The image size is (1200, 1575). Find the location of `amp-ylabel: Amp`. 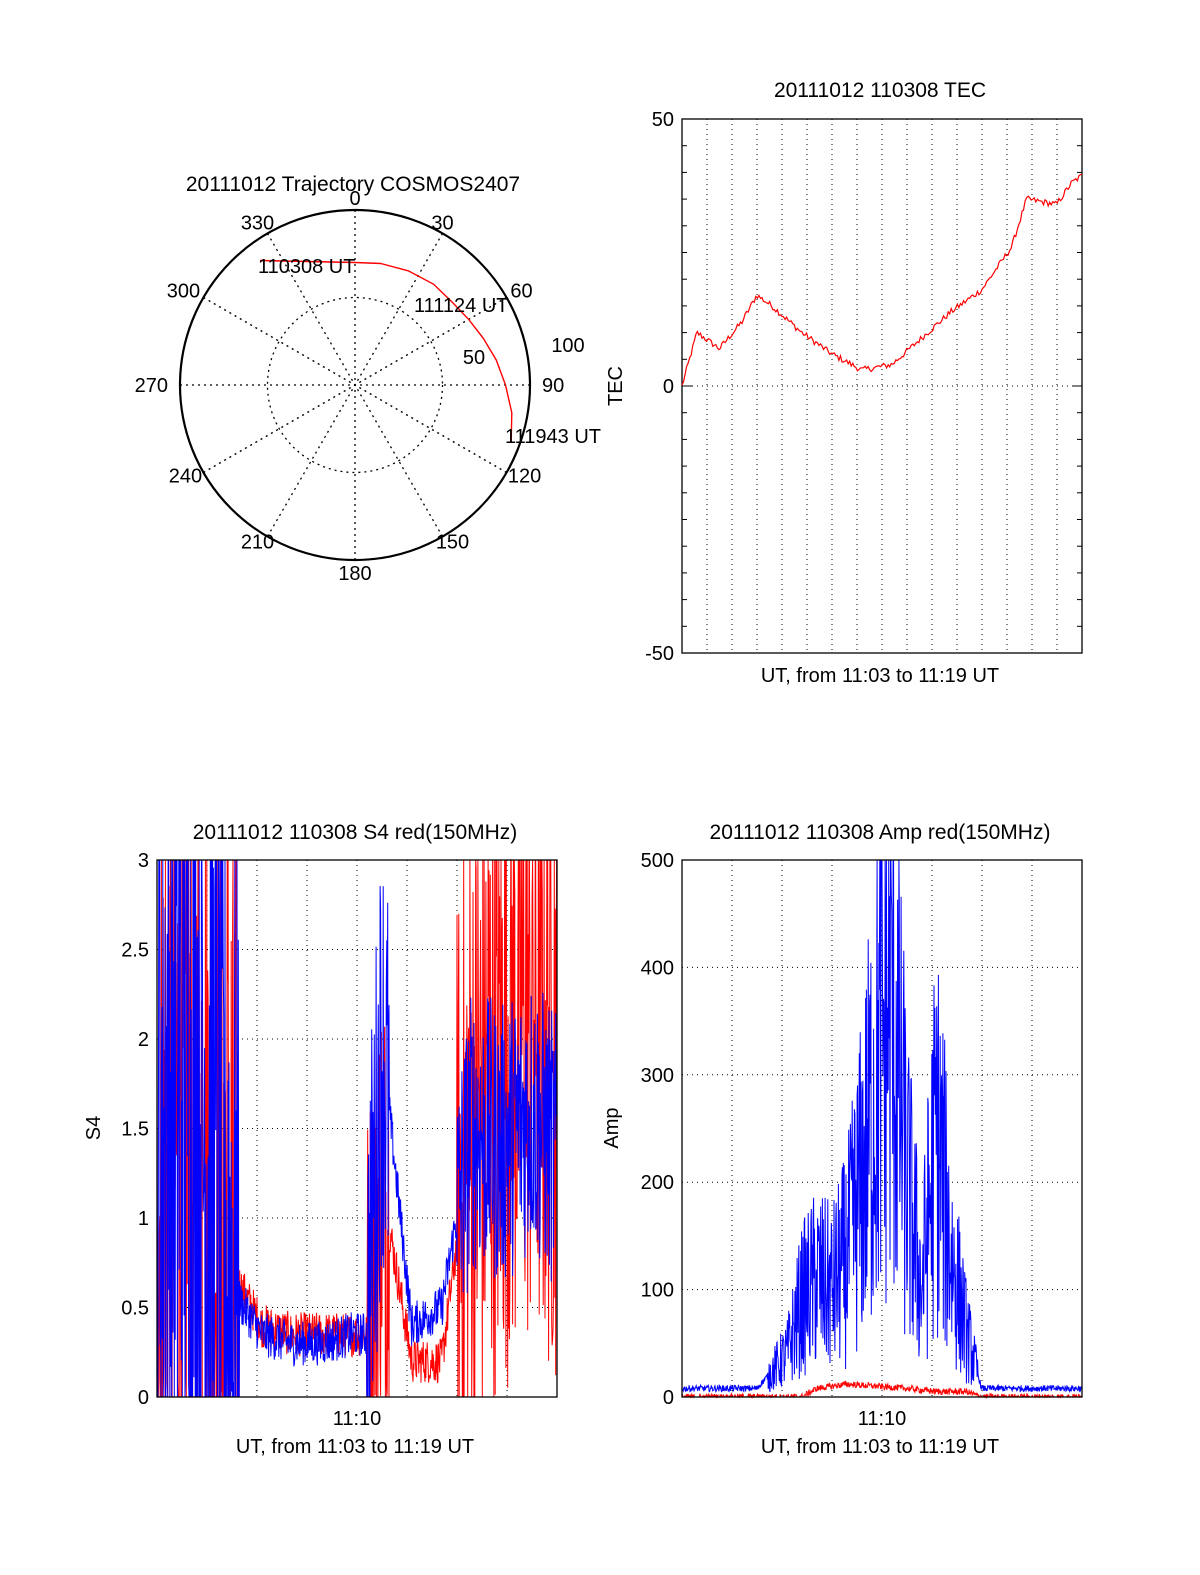

amp-ylabel: Amp is located at coordinates (612, 1127).